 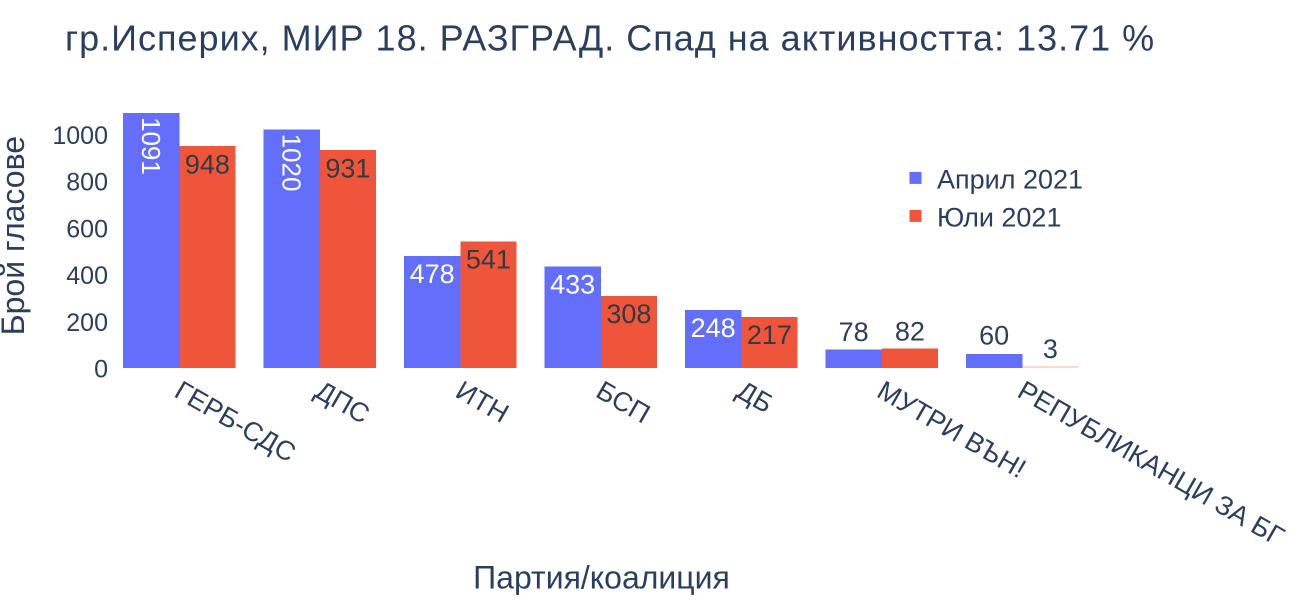 What do you see at coordinates (15, 235) in the screenshot?
I see `svg-text: Брой гласове` at bounding box center [15, 235].